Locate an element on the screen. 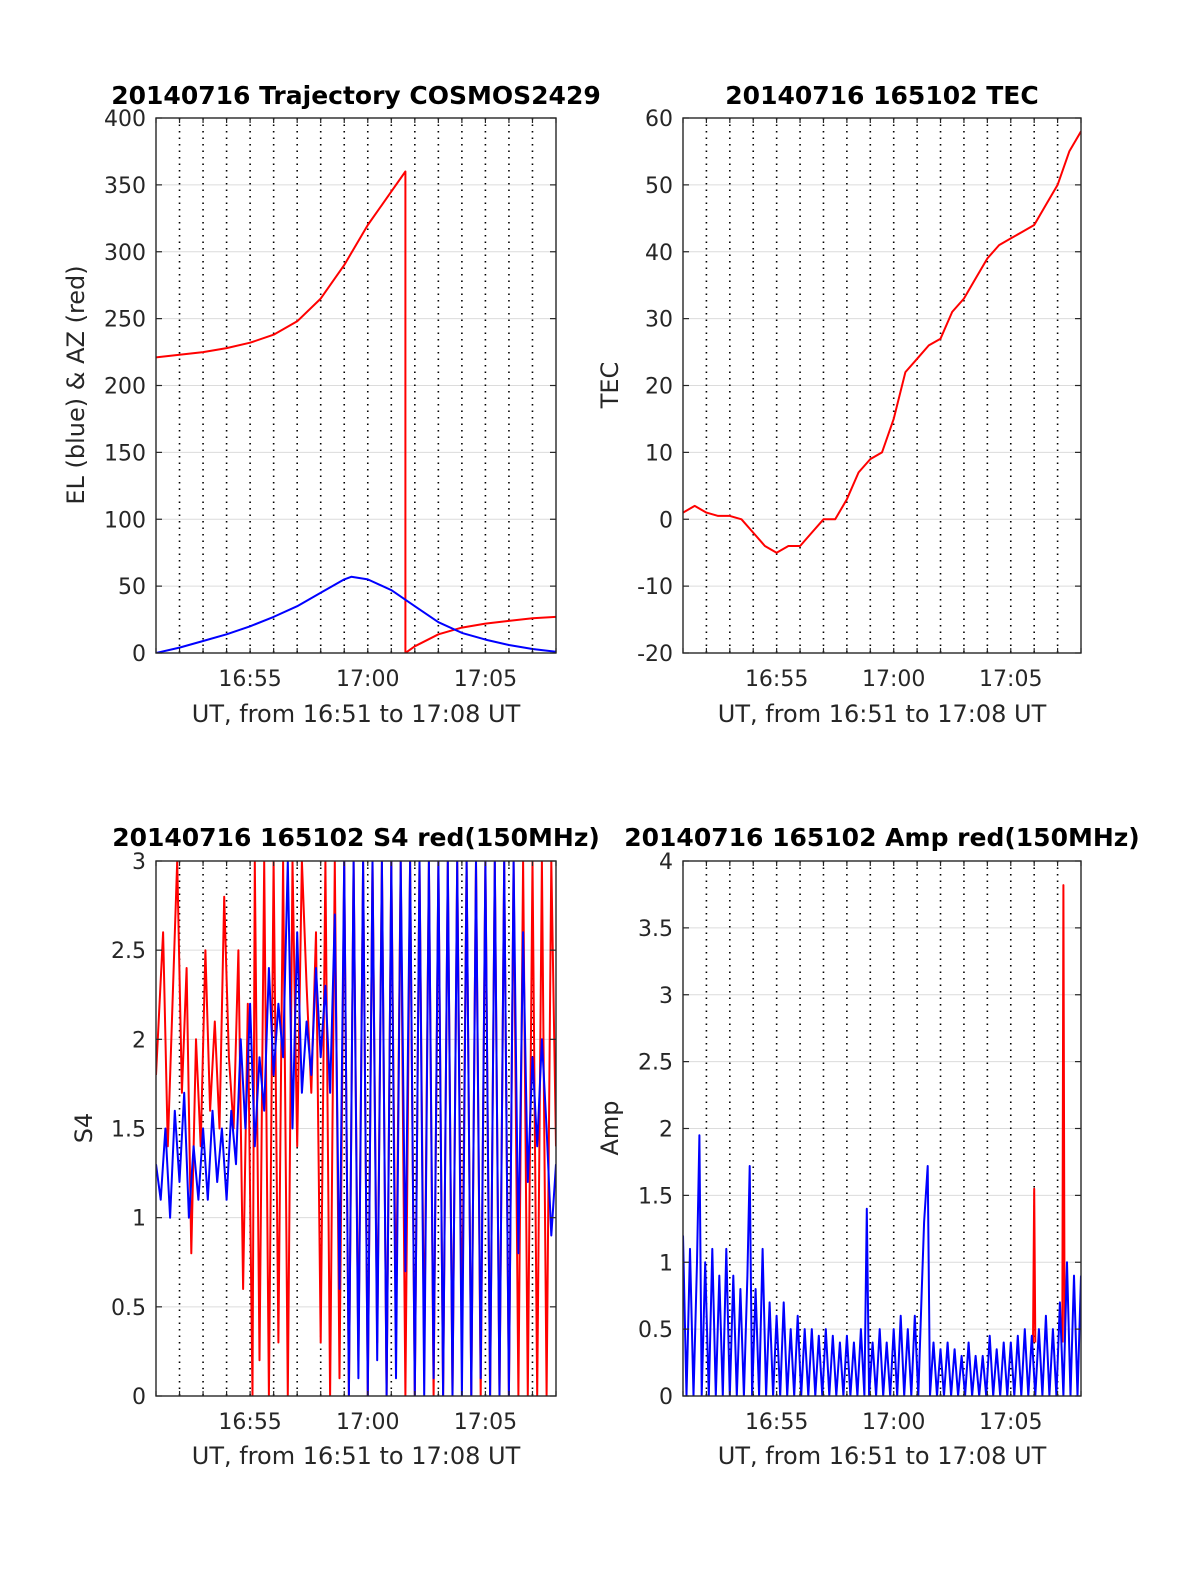  y-tick-label: 350 is located at coordinates (125, 186).